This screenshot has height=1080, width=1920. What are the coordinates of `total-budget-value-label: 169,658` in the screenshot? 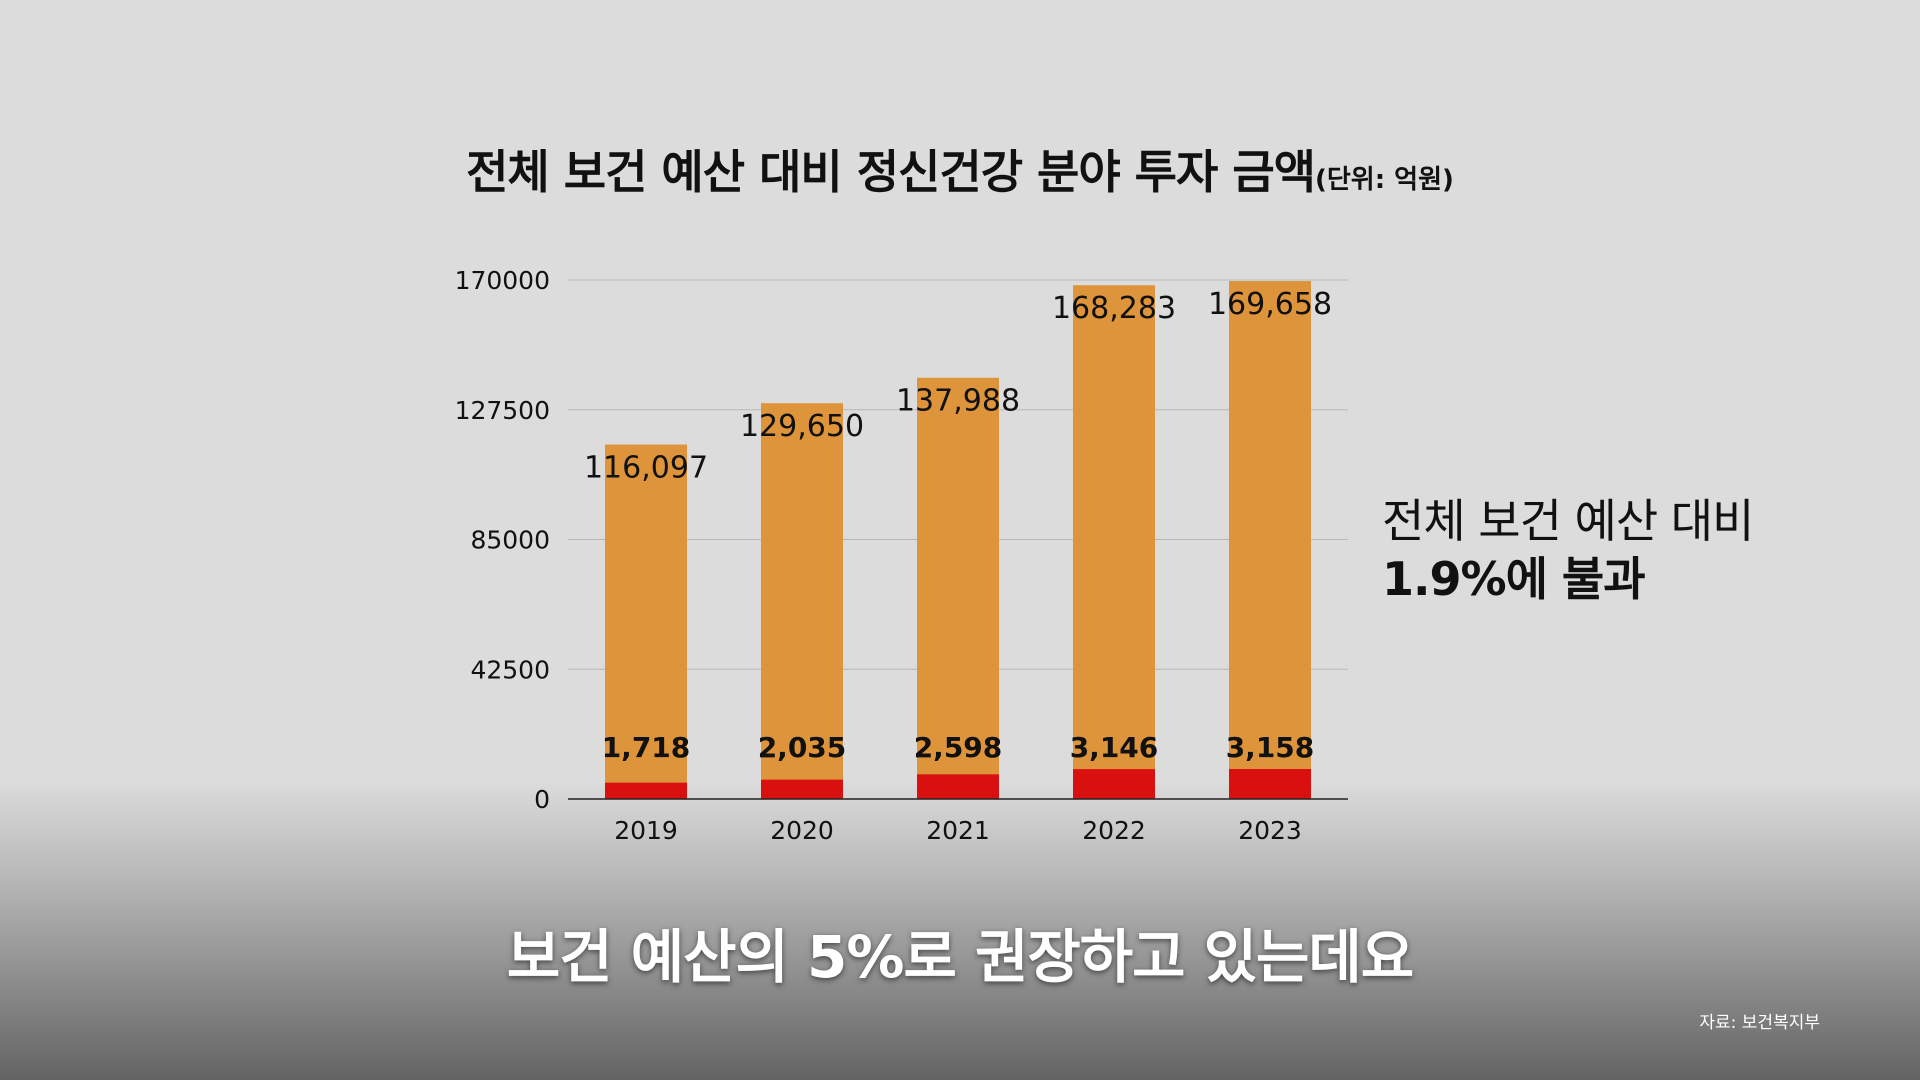 It's located at (1270, 304).